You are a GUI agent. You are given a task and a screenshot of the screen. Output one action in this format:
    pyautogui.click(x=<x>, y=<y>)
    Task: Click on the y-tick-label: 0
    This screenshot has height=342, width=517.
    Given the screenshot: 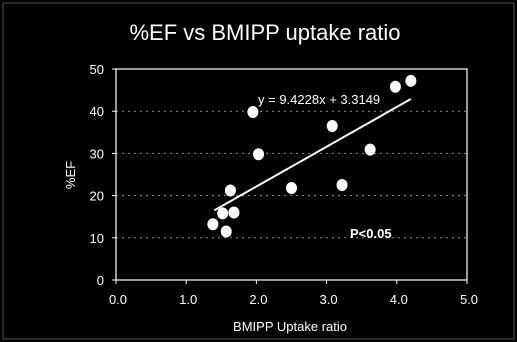 What is the action you would take?
    pyautogui.click(x=100, y=280)
    